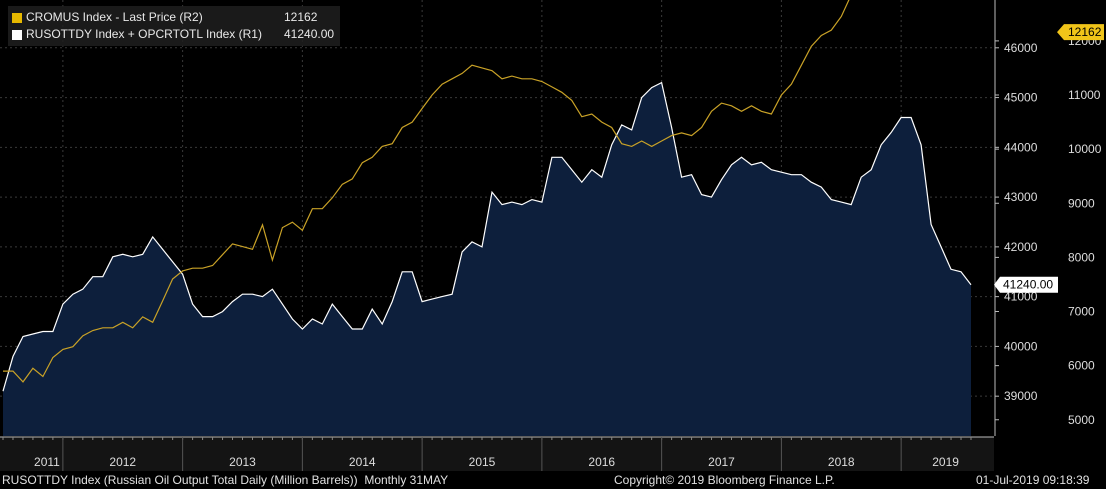 The width and height of the screenshot is (1106, 489). What do you see at coordinates (1085, 32) in the screenshot?
I see `last-value-label-cromus: 12162` at bounding box center [1085, 32].